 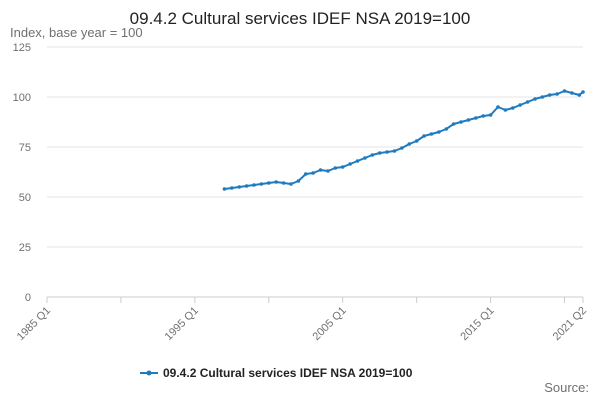 I want to click on y-axis-label: Index, base year = 100, so click(x=76, y=32).